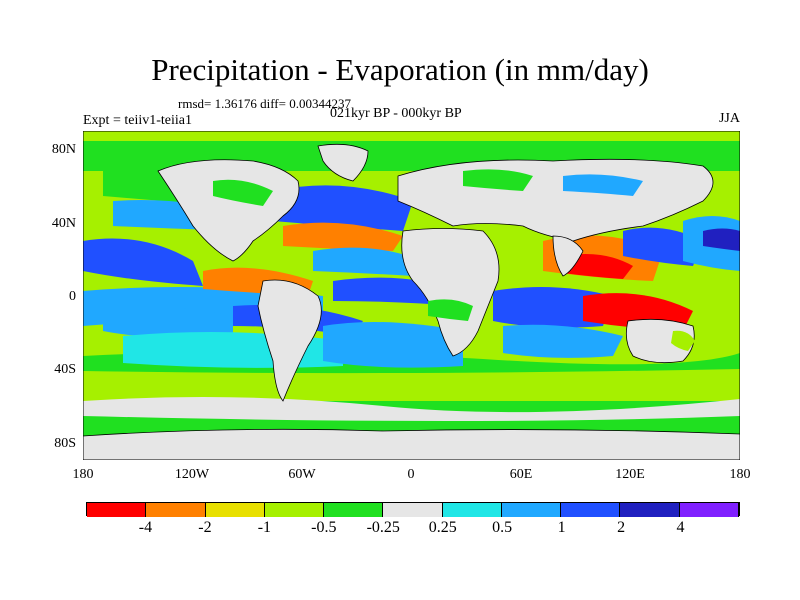 Image resolution: width=800 pixels, height=600 pixels. Describe the element at coordinates (83, 474) in the screenshot. I see `lon-tick-180w: 180` at that location.